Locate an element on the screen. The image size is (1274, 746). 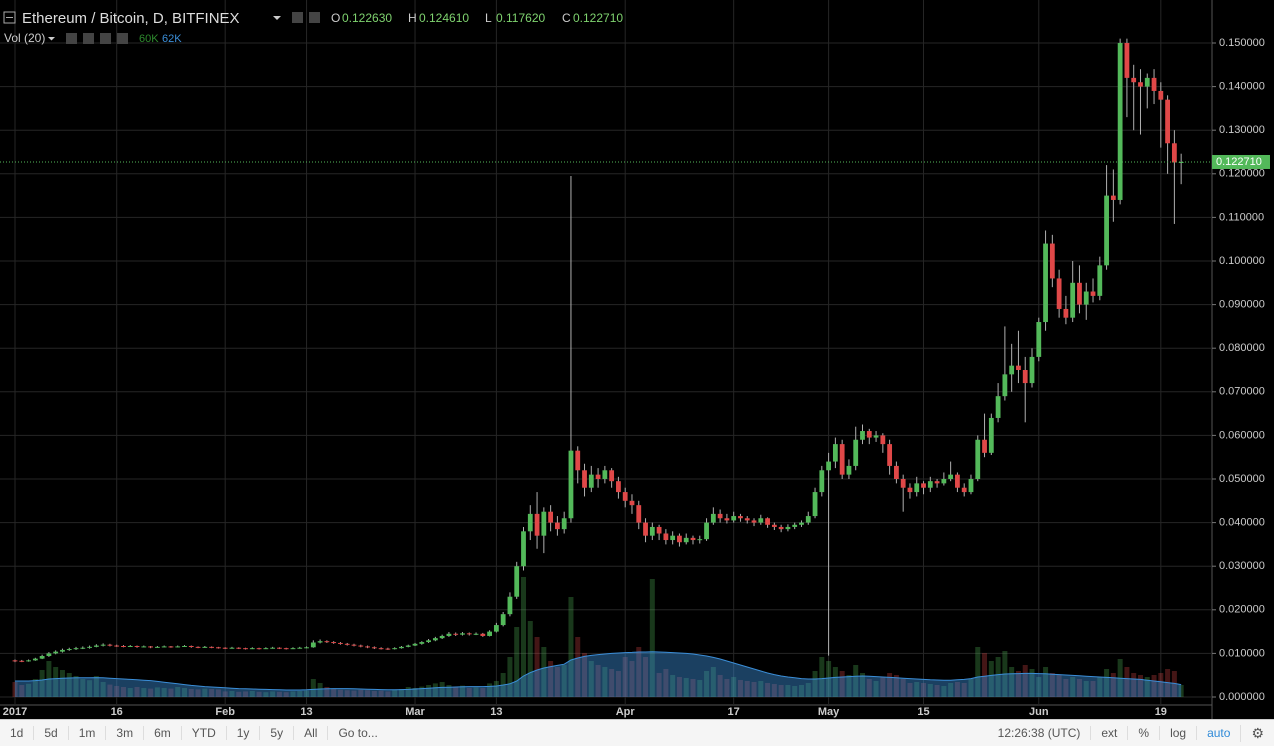
option-button: log is located at coordinates (1177, 733).